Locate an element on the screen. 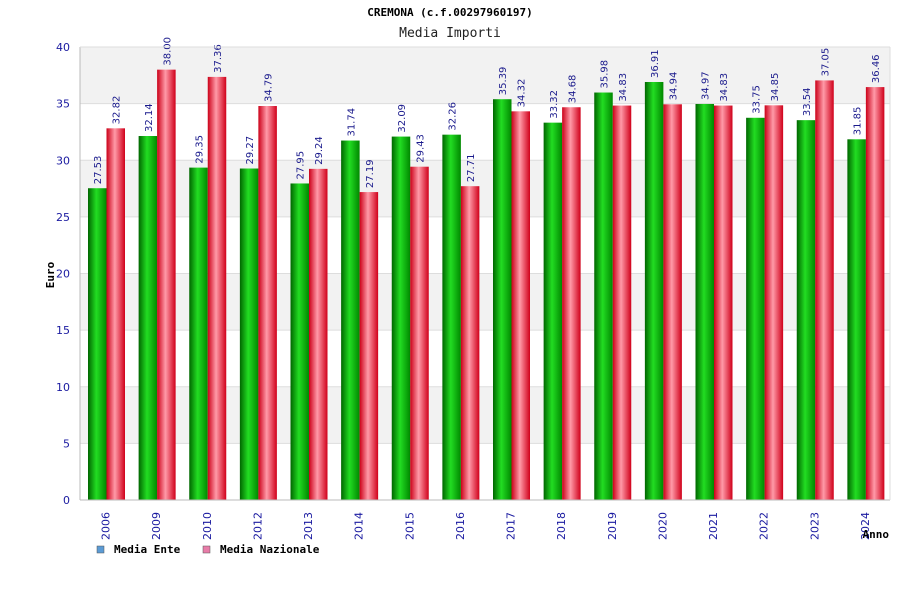 The height and width of the screenshot is (600, 900). value-label: 35.98 is located at coordinates (605, 74).